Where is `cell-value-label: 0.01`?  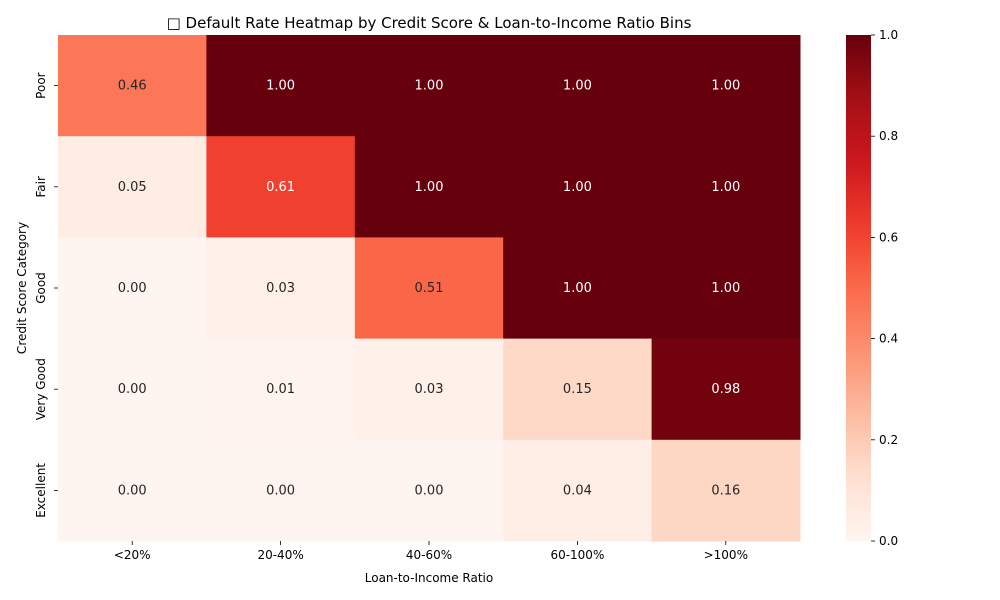
cell-value-label: 0.01 is located at coordinates (280, 389).